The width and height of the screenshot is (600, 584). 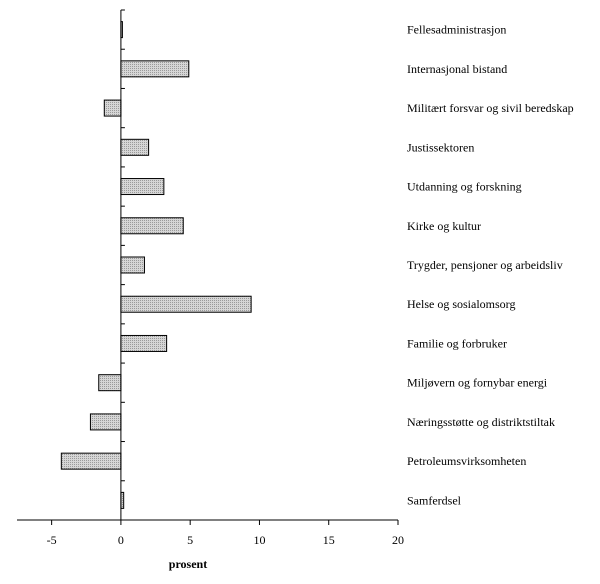 I want to click on category-label: Næringsstøtte og distriktstiltak, so click(x=481, y=422).